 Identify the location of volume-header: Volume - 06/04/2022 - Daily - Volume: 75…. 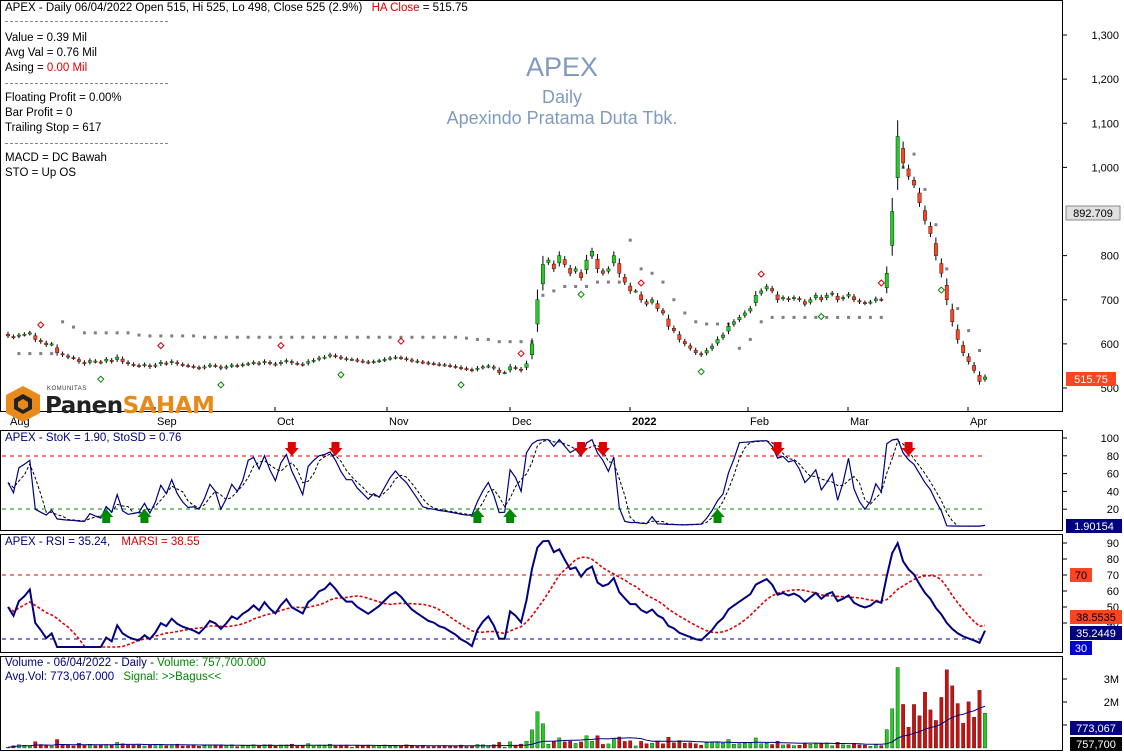
(135, 663).